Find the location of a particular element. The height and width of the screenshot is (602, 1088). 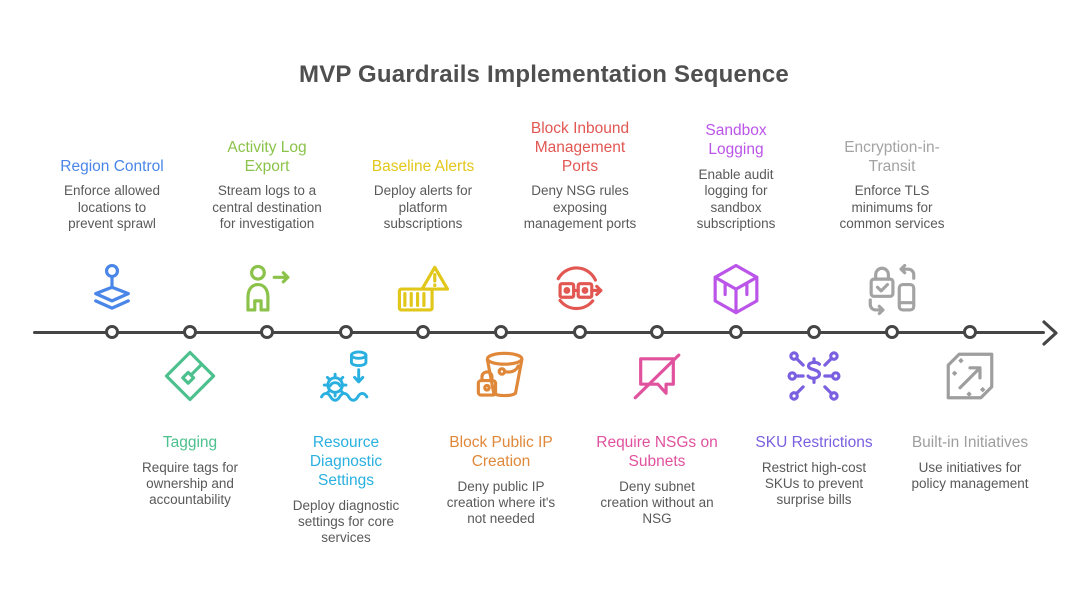

sku-restrictions-icon is located at coordinates (814, 376).